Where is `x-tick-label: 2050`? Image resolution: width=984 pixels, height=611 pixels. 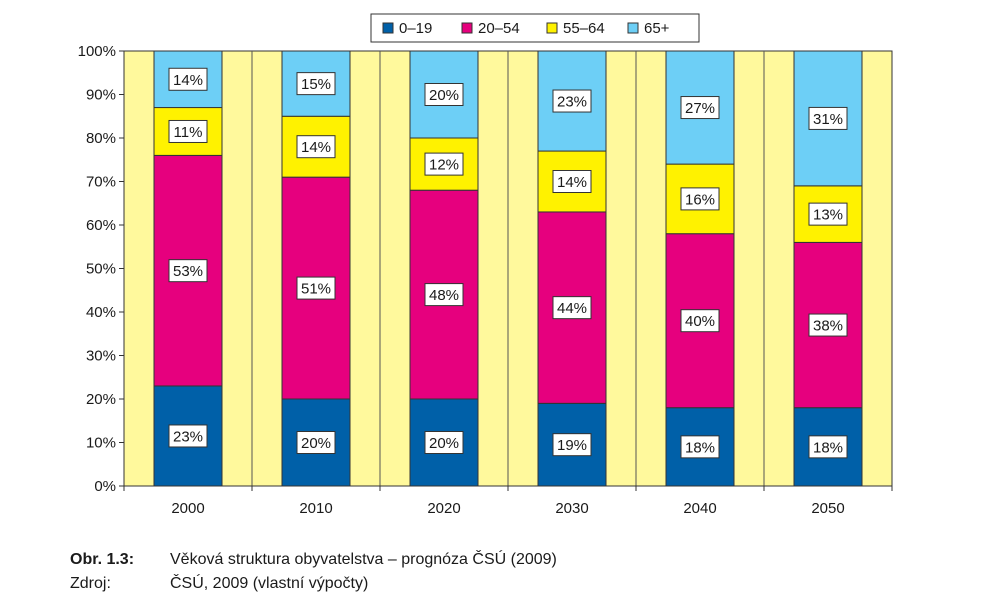
x-tick-label: 2050 is located at coordinates (827, 508).